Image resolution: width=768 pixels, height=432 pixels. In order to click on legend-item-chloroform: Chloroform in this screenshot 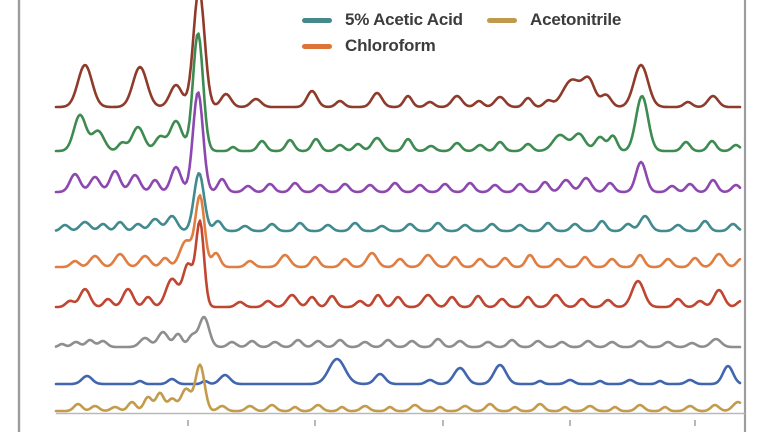, I will do `click(382, 46)`.